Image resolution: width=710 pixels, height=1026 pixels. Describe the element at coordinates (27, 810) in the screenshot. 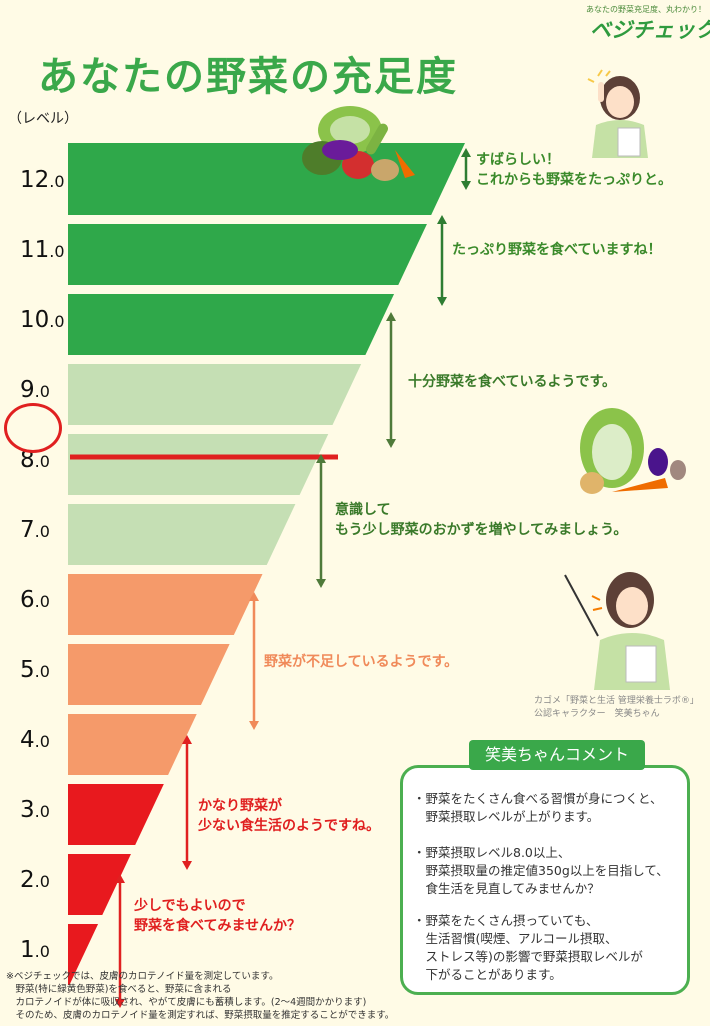

I see `level-label-number: 3` at that location.